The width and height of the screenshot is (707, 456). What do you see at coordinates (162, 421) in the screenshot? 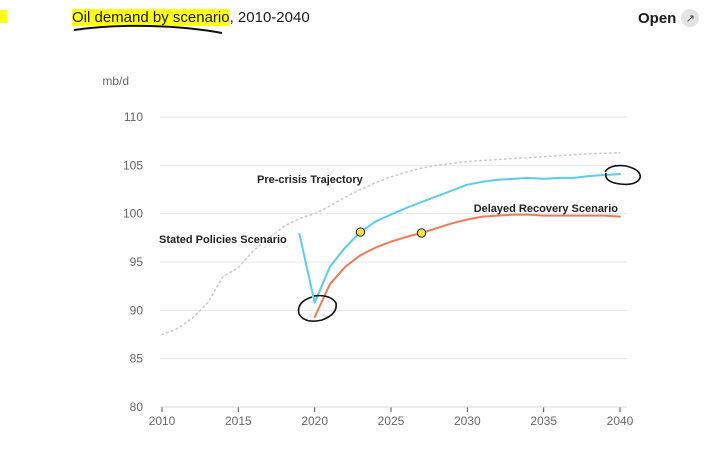
I see `x-tick-label: 2010` at bounding box center [162, 421].